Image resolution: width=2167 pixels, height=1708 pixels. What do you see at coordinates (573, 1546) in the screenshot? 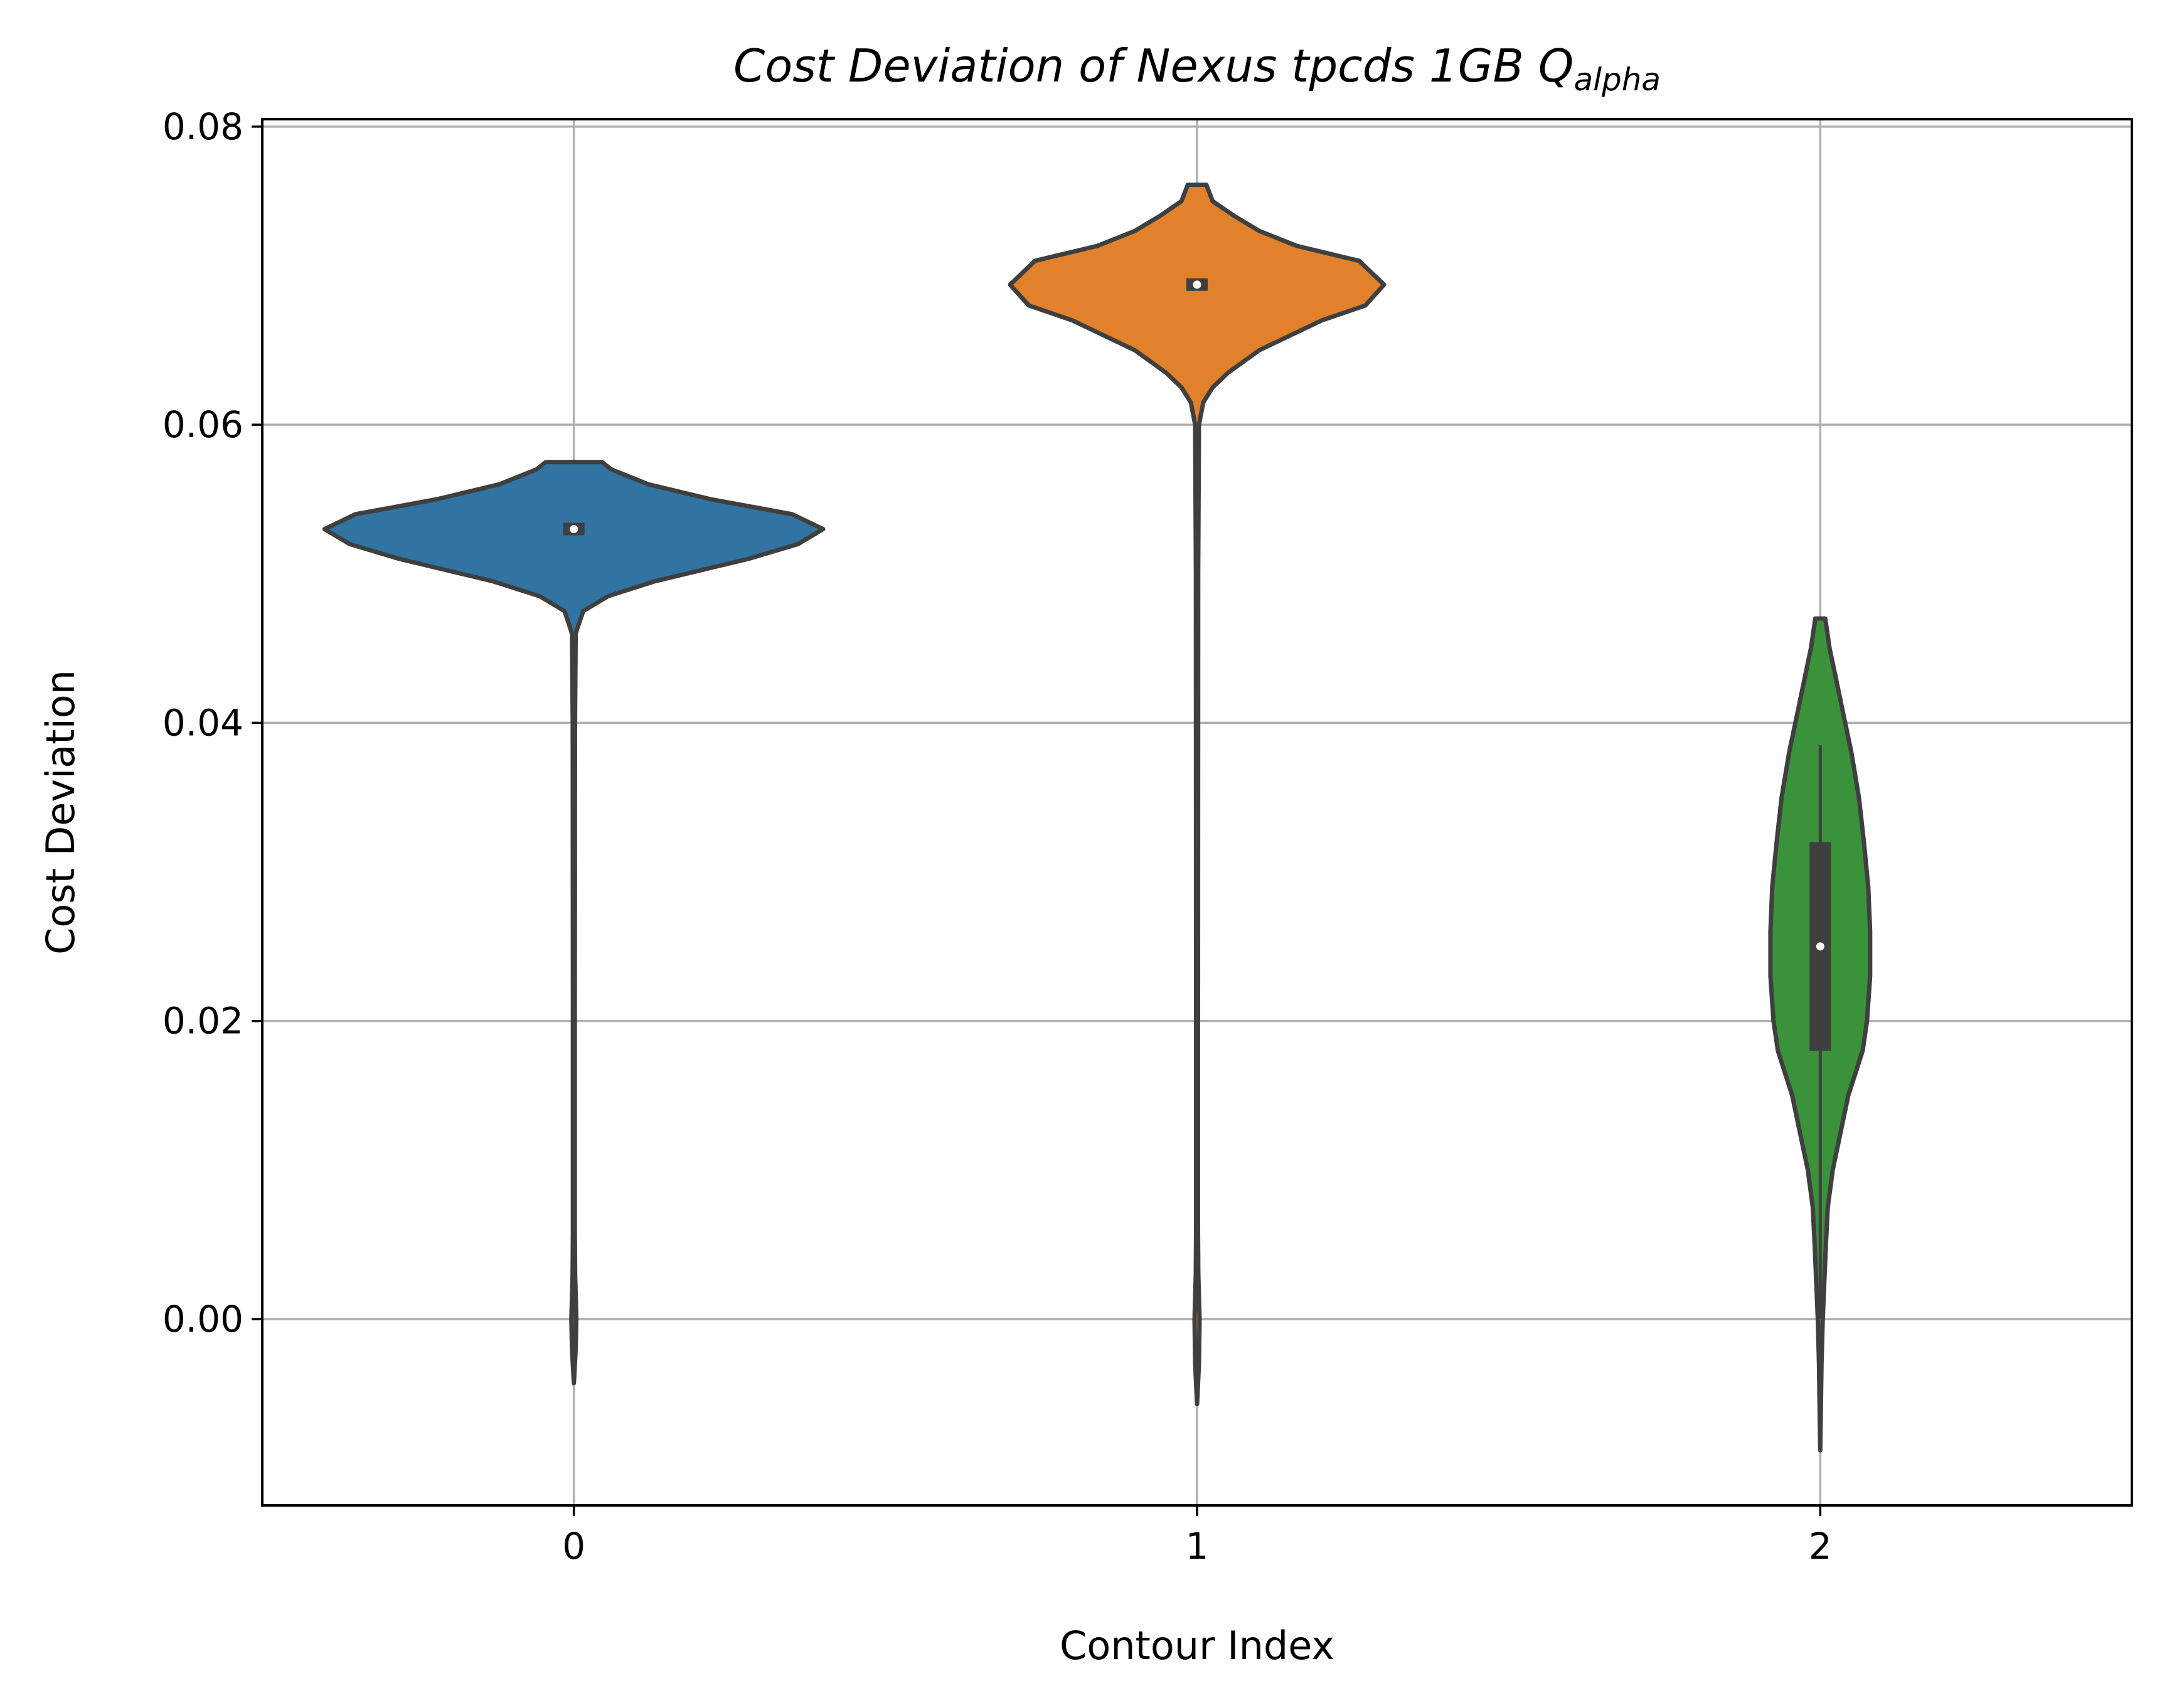
I see `x-tick-label: 0` at bounding box center [573, 1546].